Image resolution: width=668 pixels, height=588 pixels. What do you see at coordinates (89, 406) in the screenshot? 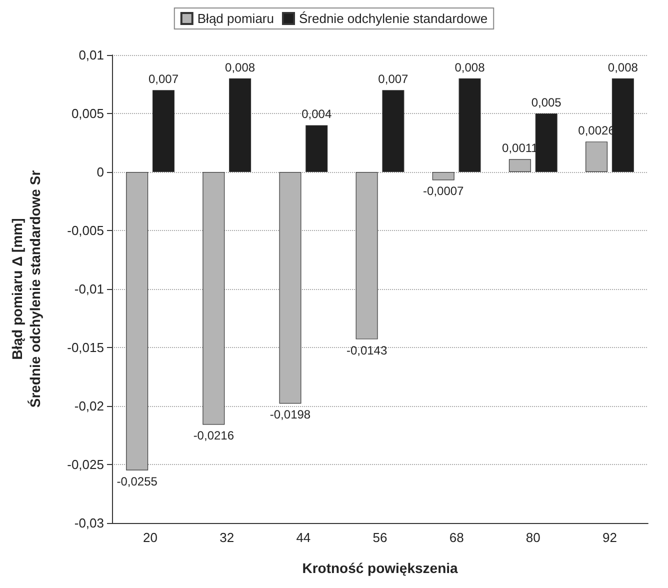
I see `y-tick-label: -0,02` at bounding box center [89, 406].